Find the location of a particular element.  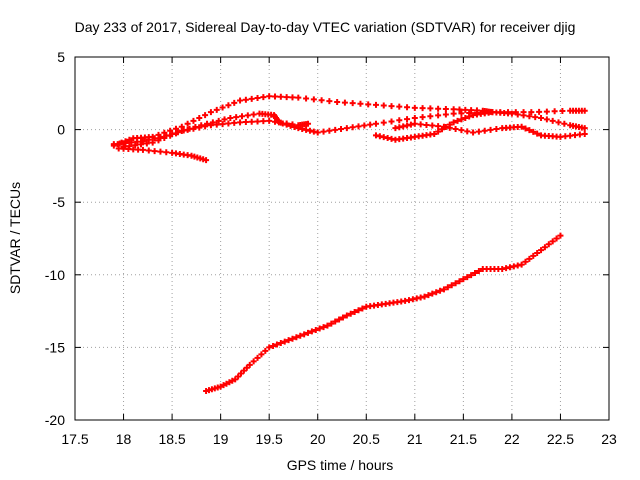

x-tick-label: 22 is located at coordinates (512, 439).